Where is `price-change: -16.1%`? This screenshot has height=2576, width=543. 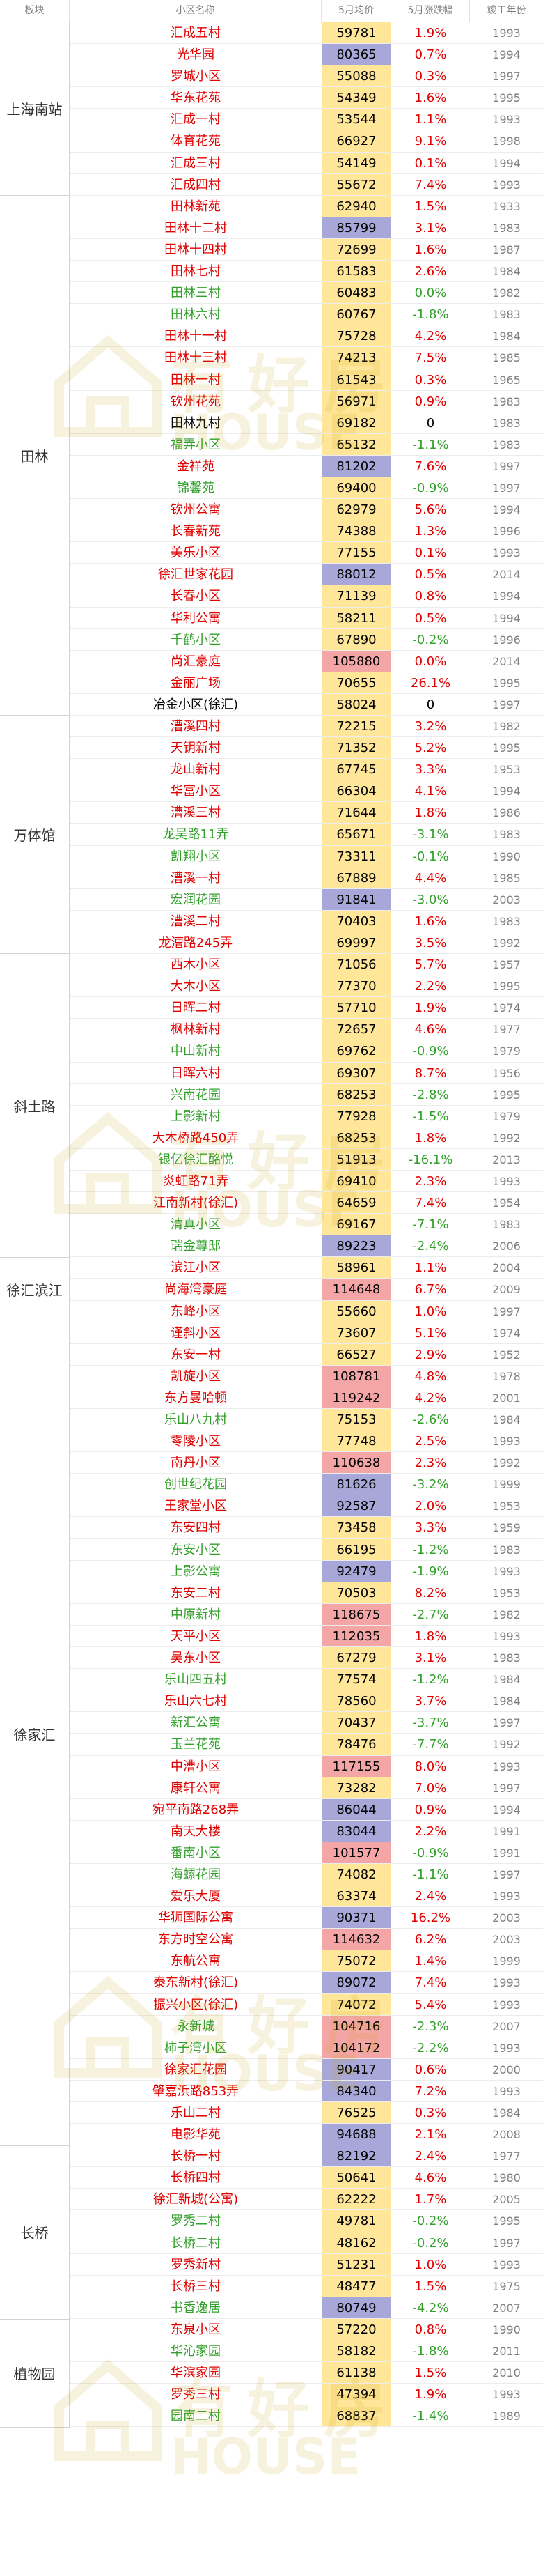
price-change: -16.1% is located at coordinates (431, 1159).